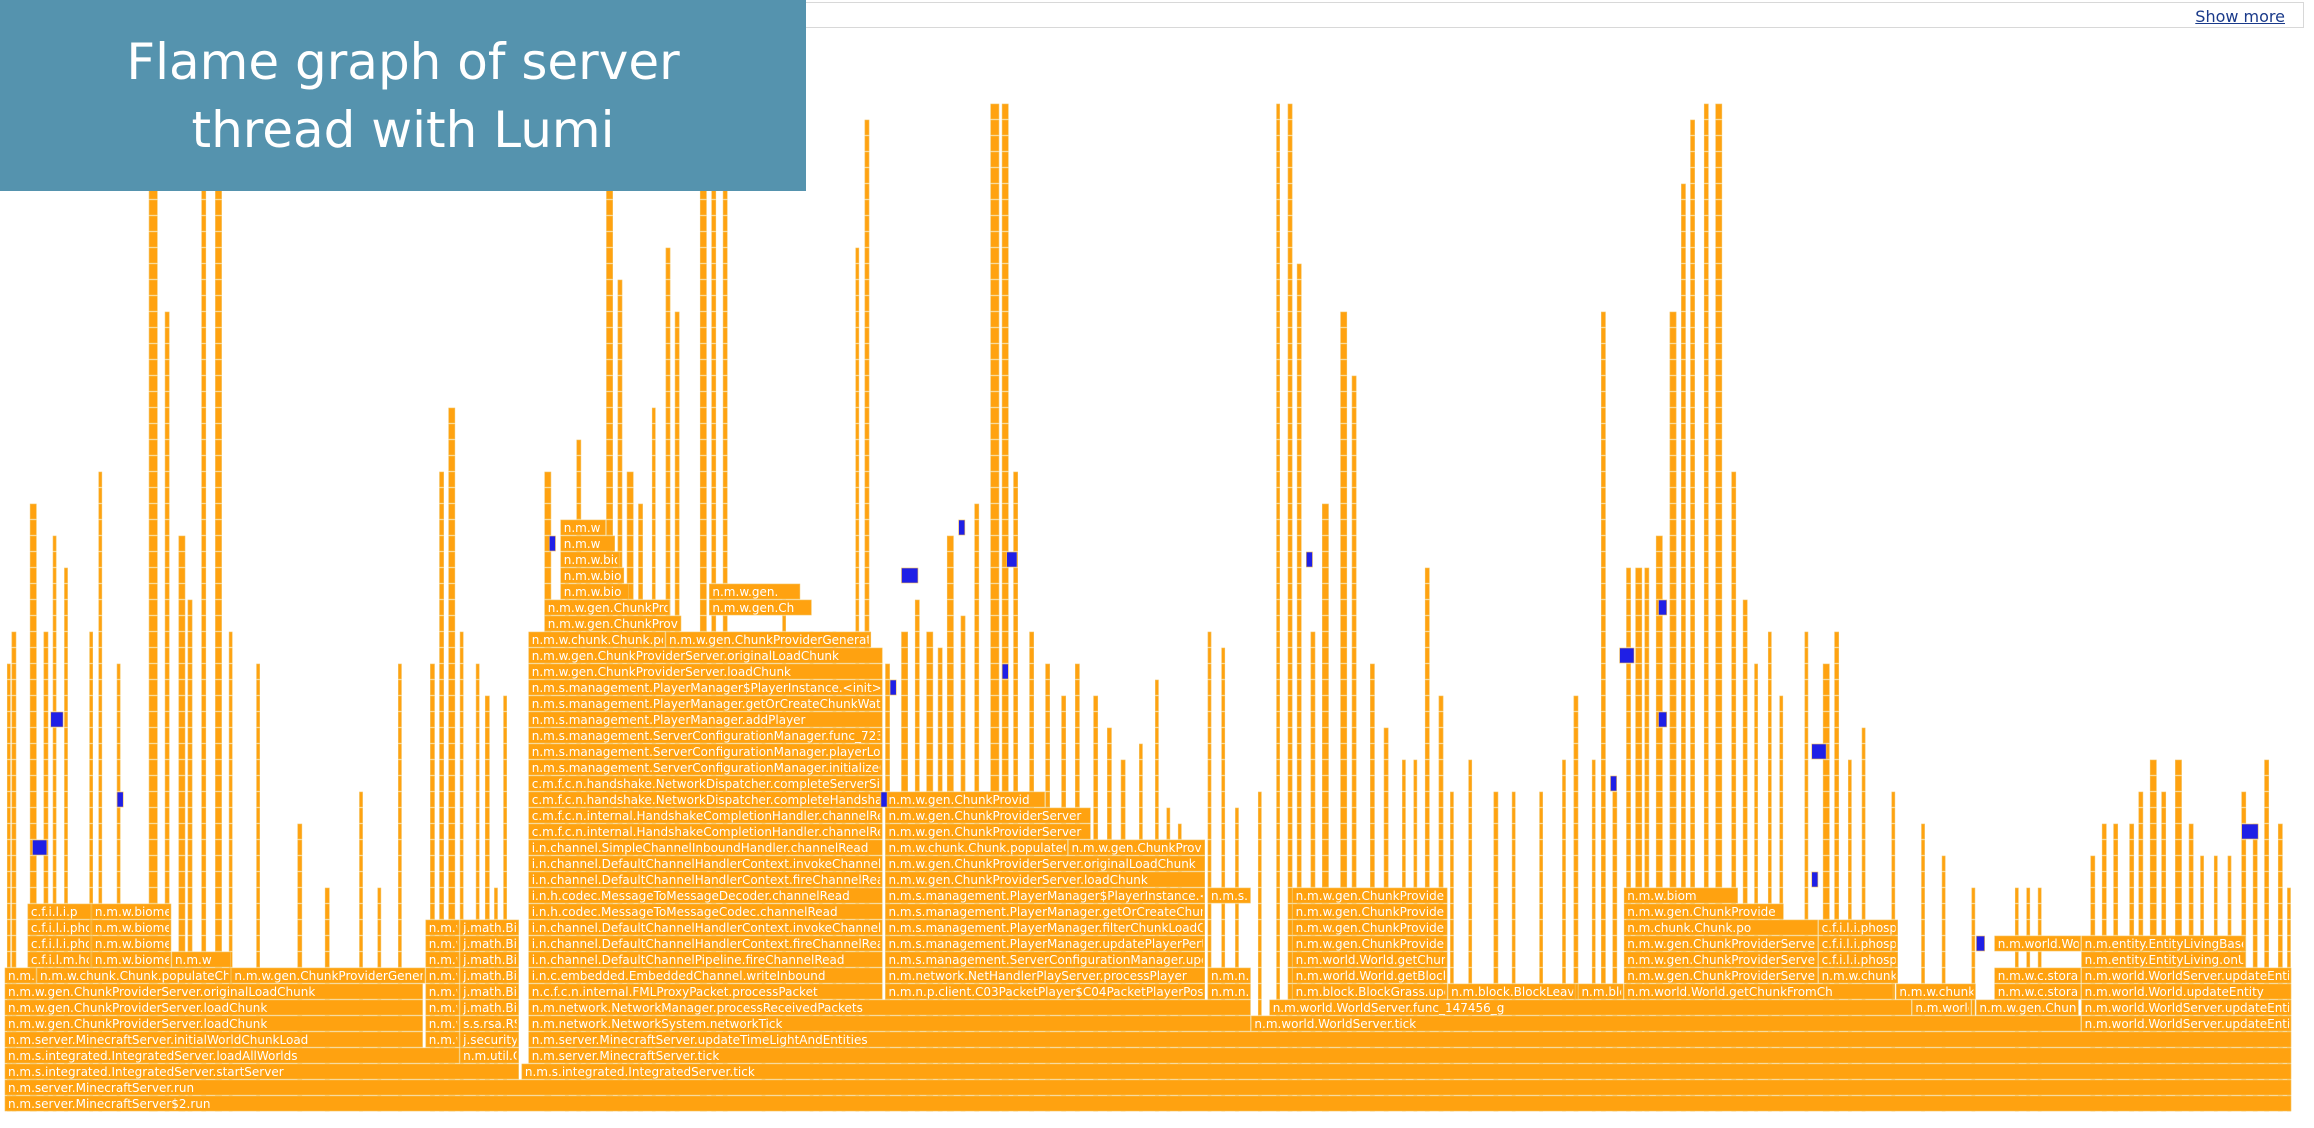 Image resolution: width=2314 pixels, height=1128 pixels. What do you see at coordinates (2240, 16) in the screenshot?
I see `show-more-link: Show more` at bounding box center [2240, 16].